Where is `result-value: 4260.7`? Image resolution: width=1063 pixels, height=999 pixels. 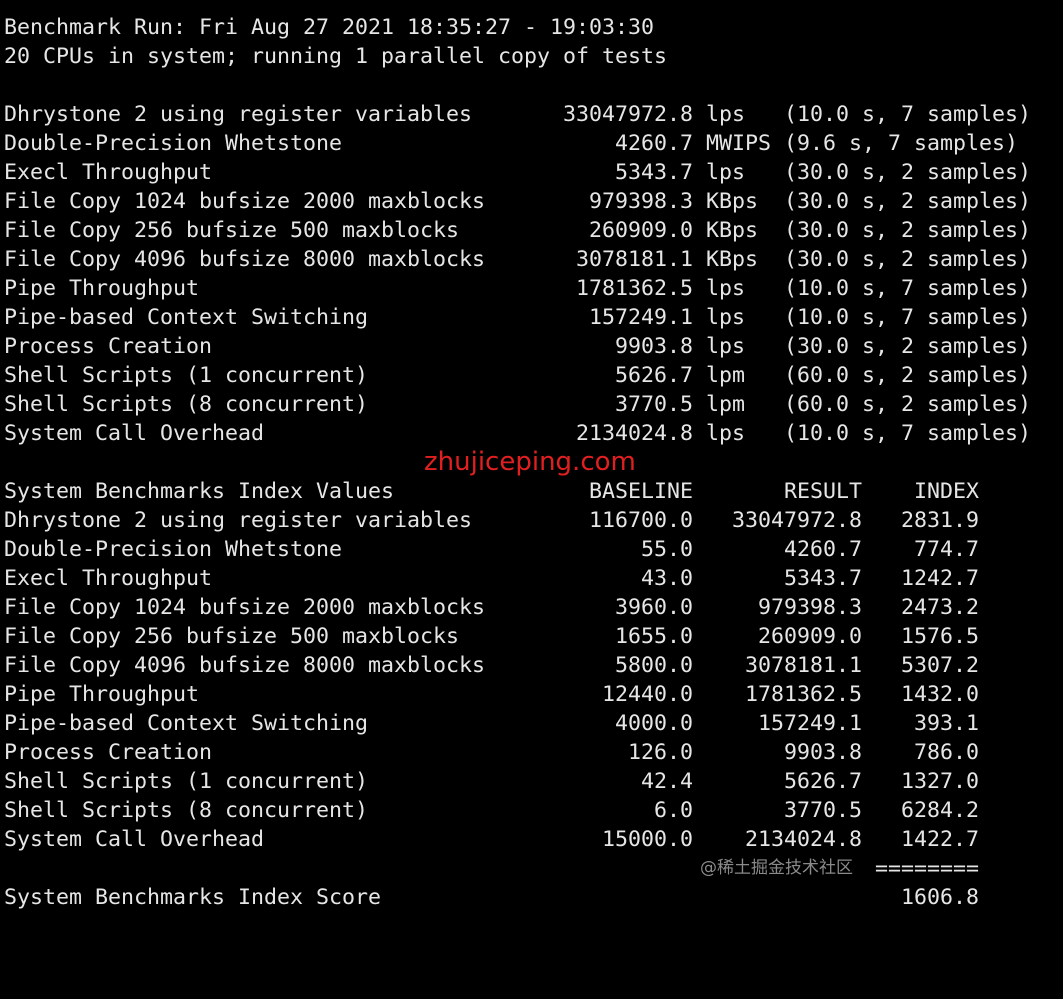
result-value: 4260.7 is located at coordinates (654, 143).